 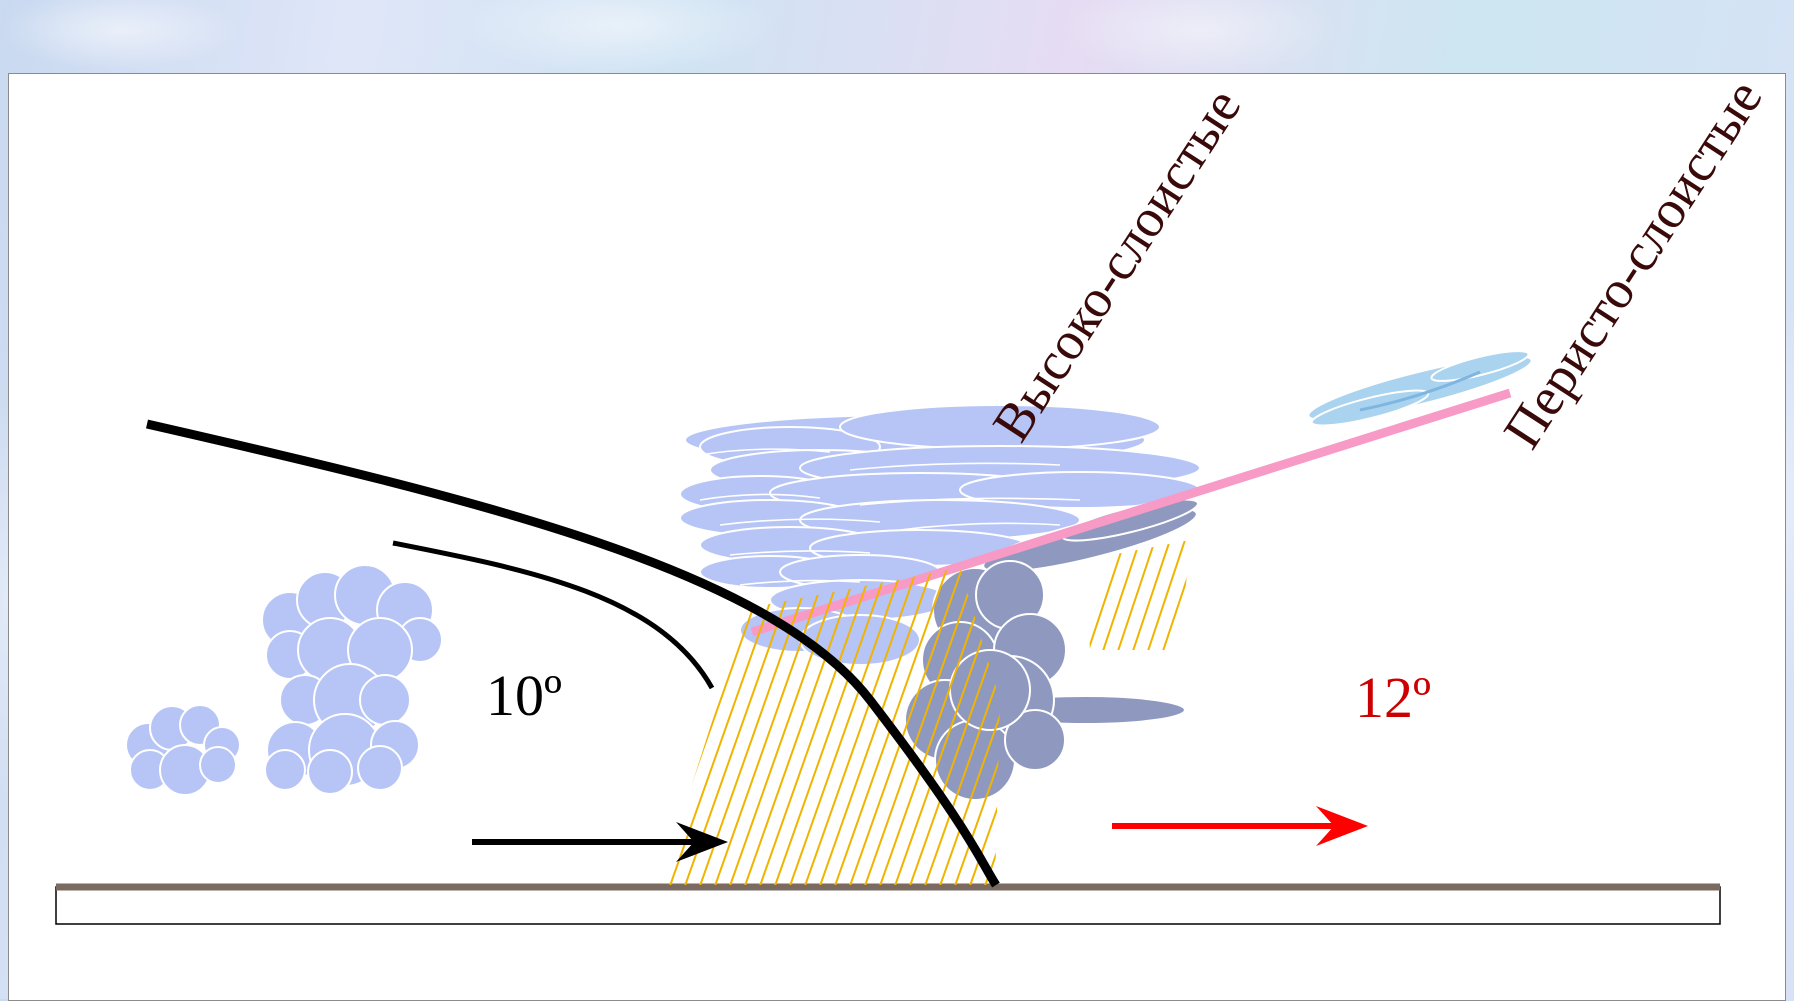 I want to click on cumulus-cloud-small, so click(x=183, y=750).